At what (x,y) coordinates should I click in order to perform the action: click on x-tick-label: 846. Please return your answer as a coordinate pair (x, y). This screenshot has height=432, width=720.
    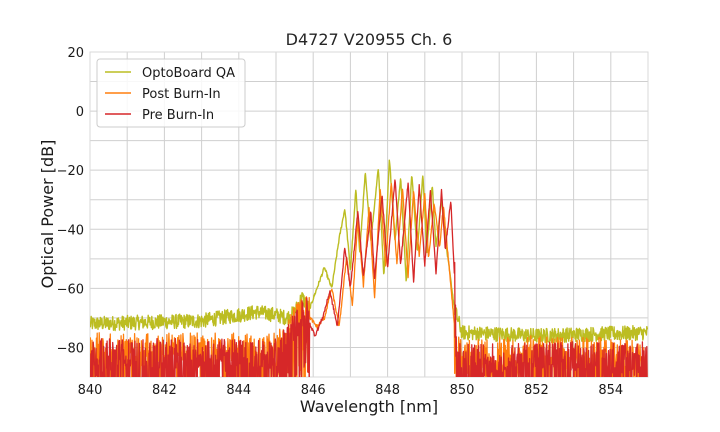
    Looking at the image, I should click on (313, 390).